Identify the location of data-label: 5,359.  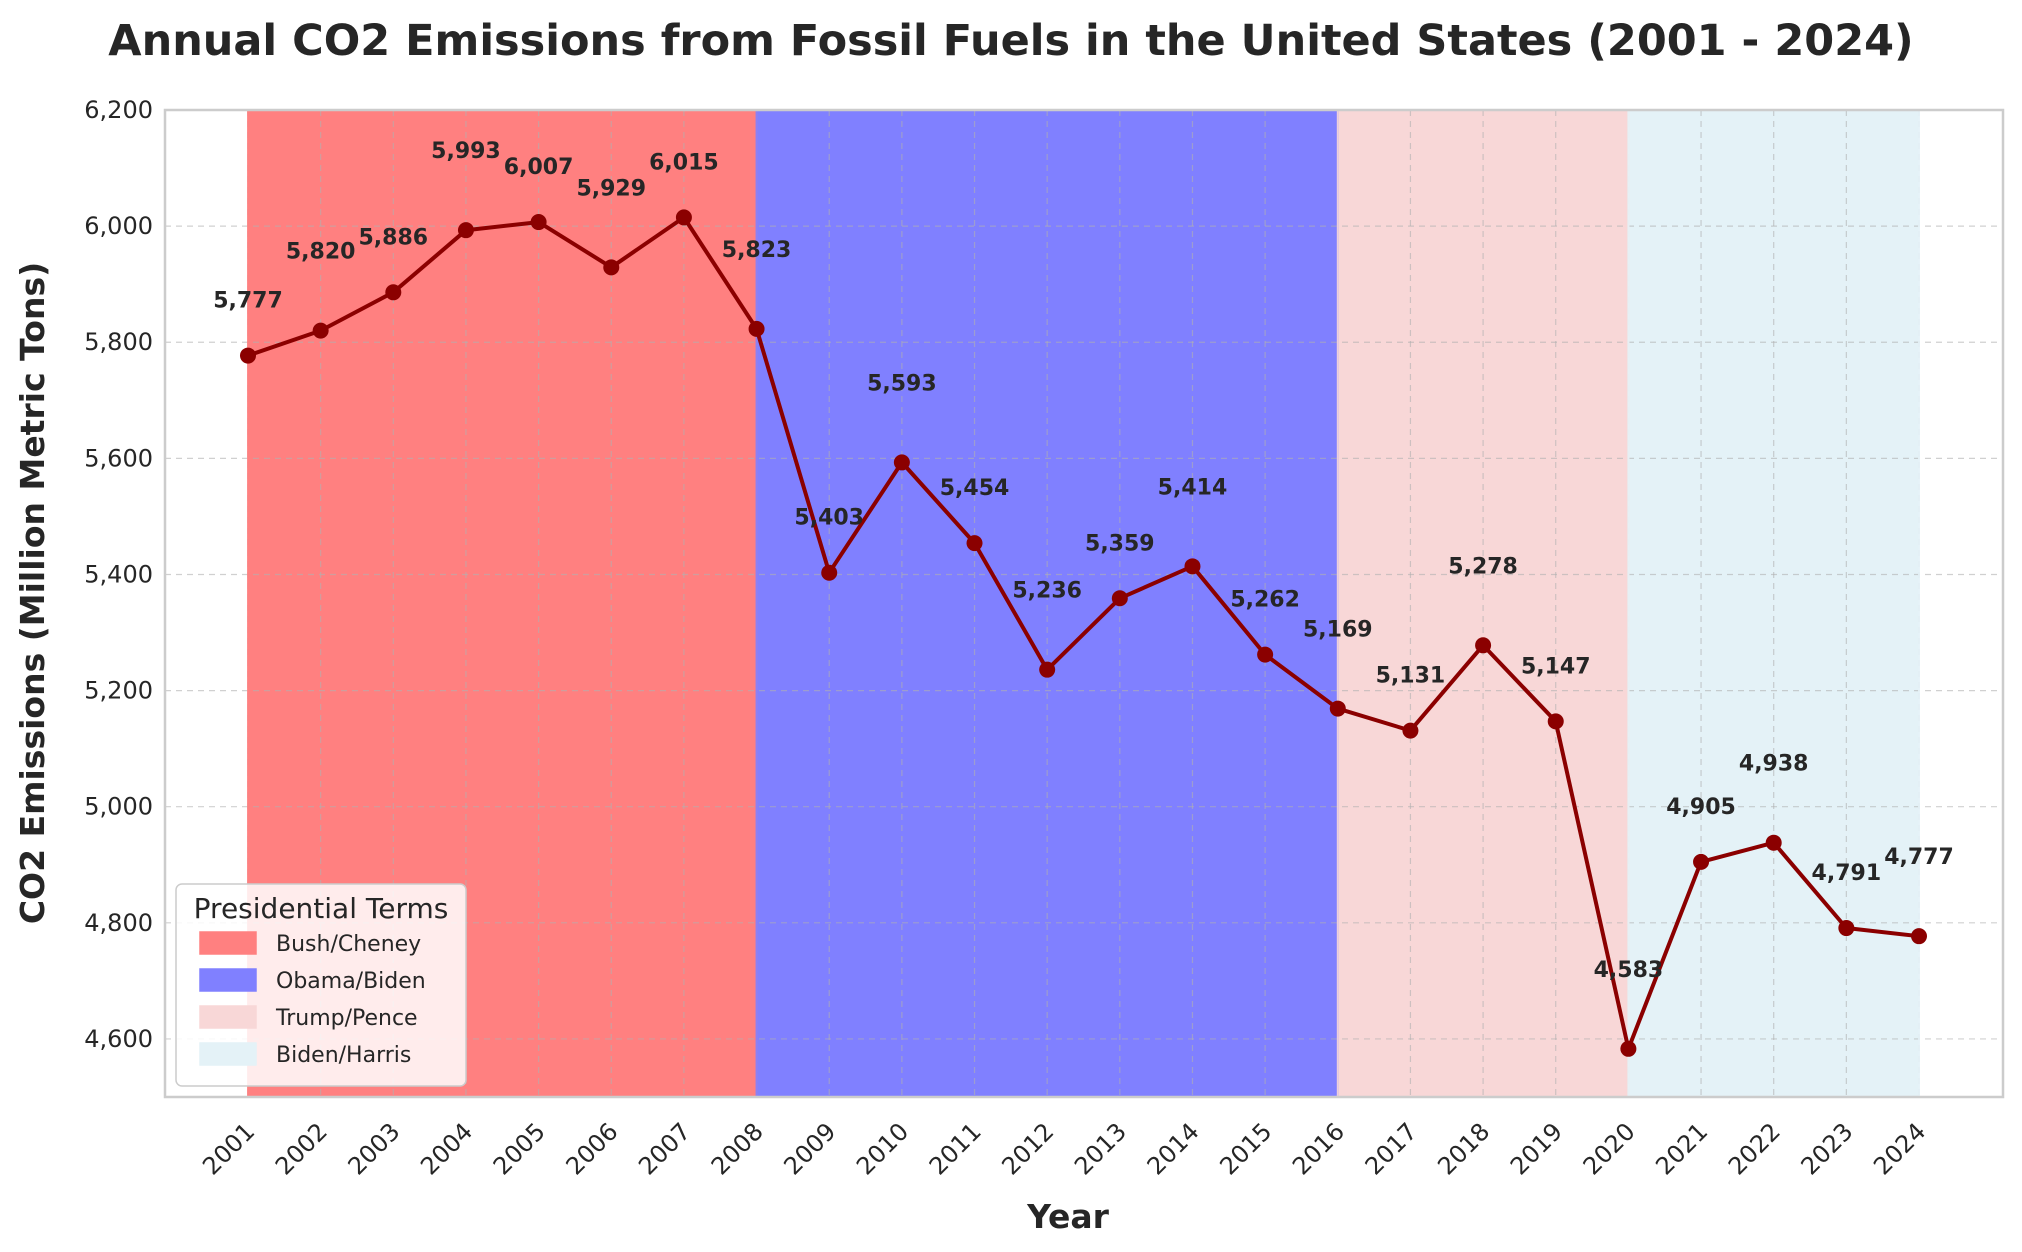
(1120, 543).